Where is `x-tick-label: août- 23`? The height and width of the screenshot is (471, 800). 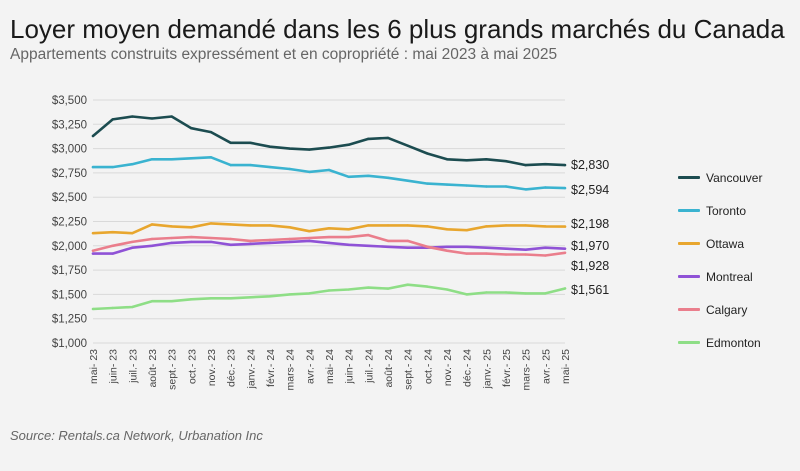 x-tick-label: août- 23 is located at coordinates (153, 368).